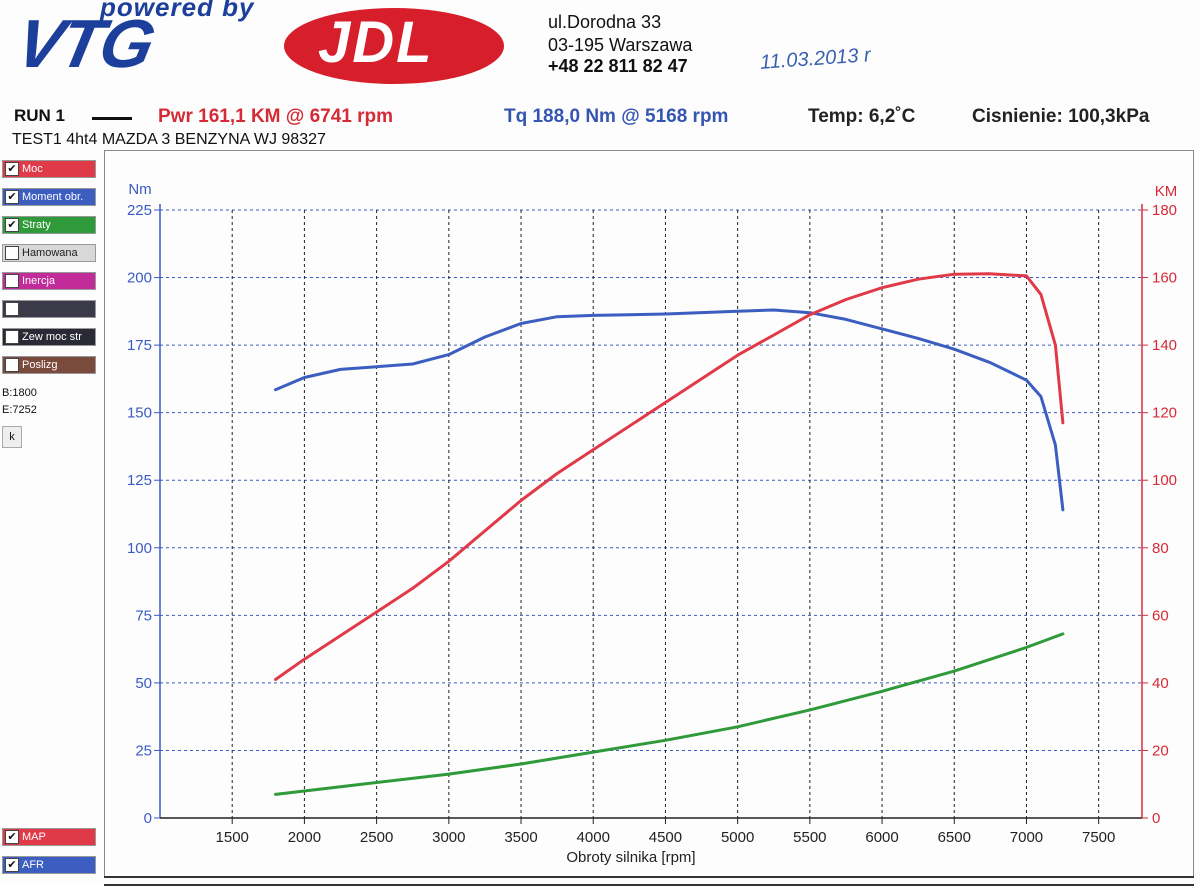  I want to click on address-street: ul.Dorodna 33, so click(605, 22).